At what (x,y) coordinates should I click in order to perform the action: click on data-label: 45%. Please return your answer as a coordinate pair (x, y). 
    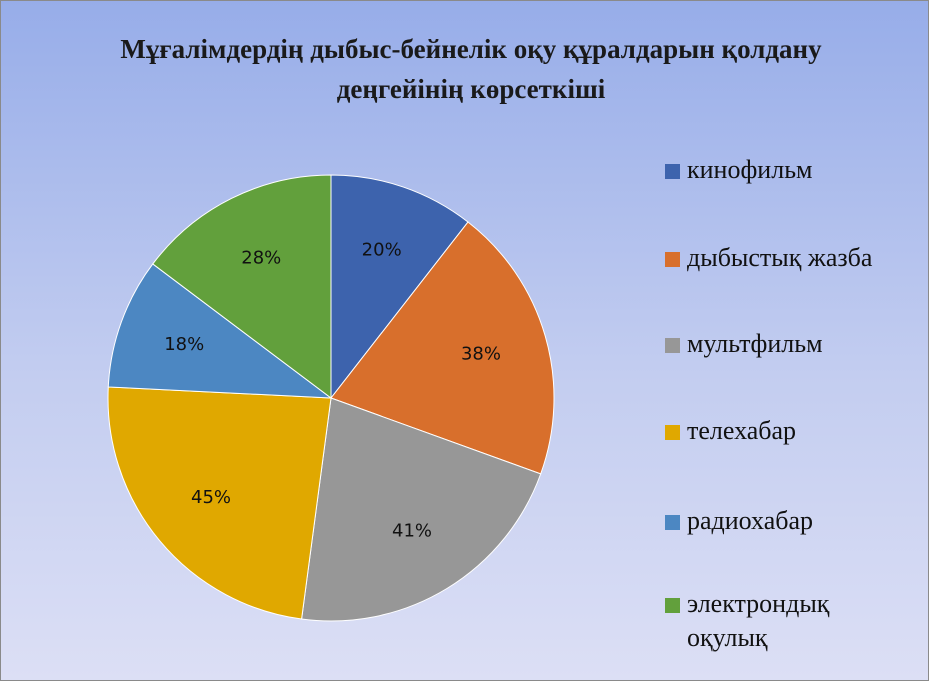
    Looking at the image, I should click on (211, 497).